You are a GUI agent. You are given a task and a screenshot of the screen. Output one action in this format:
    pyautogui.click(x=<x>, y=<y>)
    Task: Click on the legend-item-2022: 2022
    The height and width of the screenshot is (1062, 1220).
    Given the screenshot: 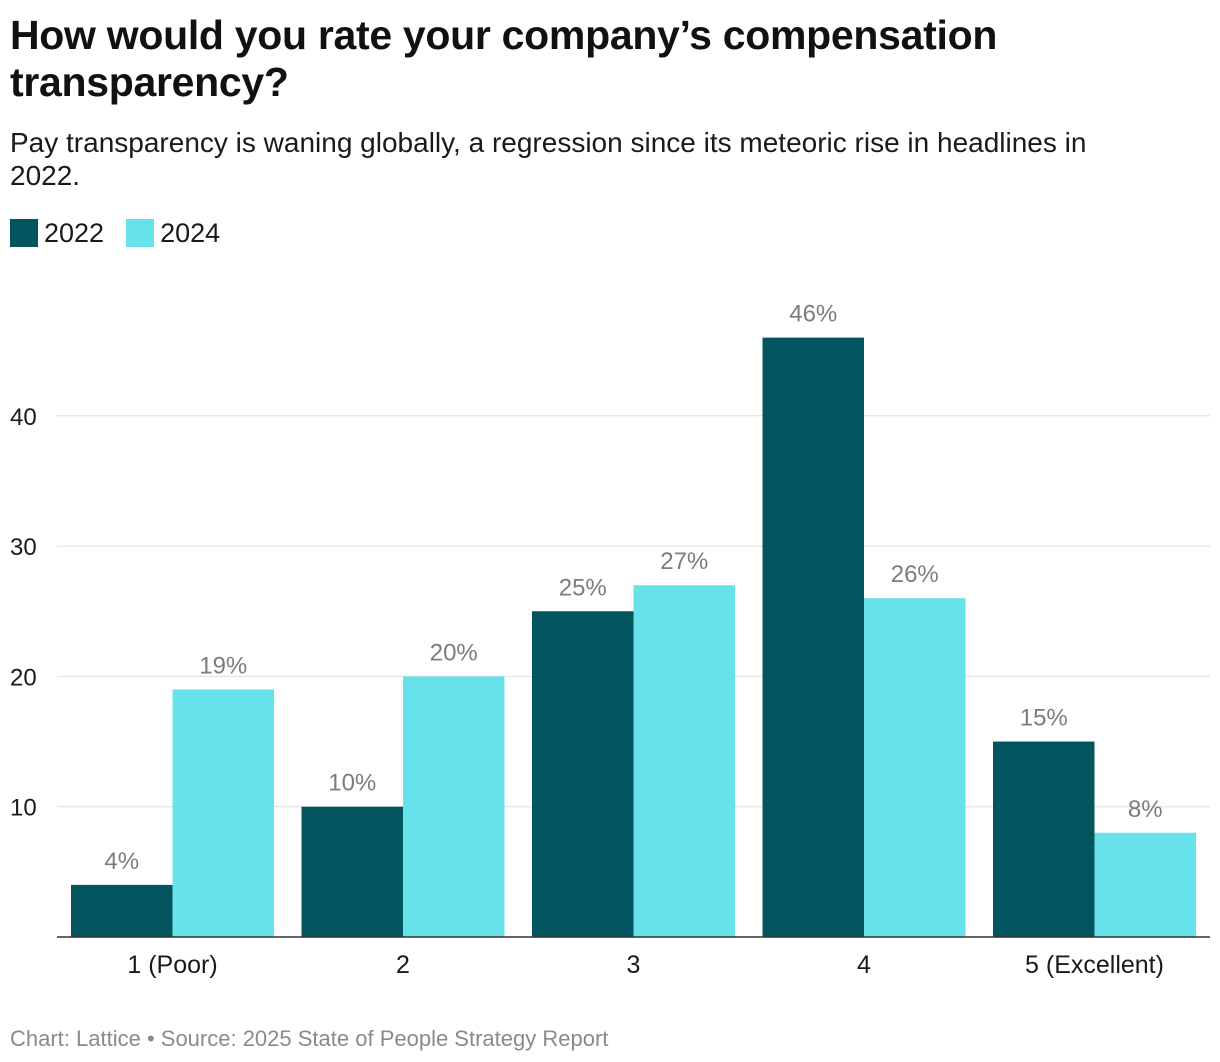 What is the action you would take?
    pyautogui.click(x=57, y=233)
    